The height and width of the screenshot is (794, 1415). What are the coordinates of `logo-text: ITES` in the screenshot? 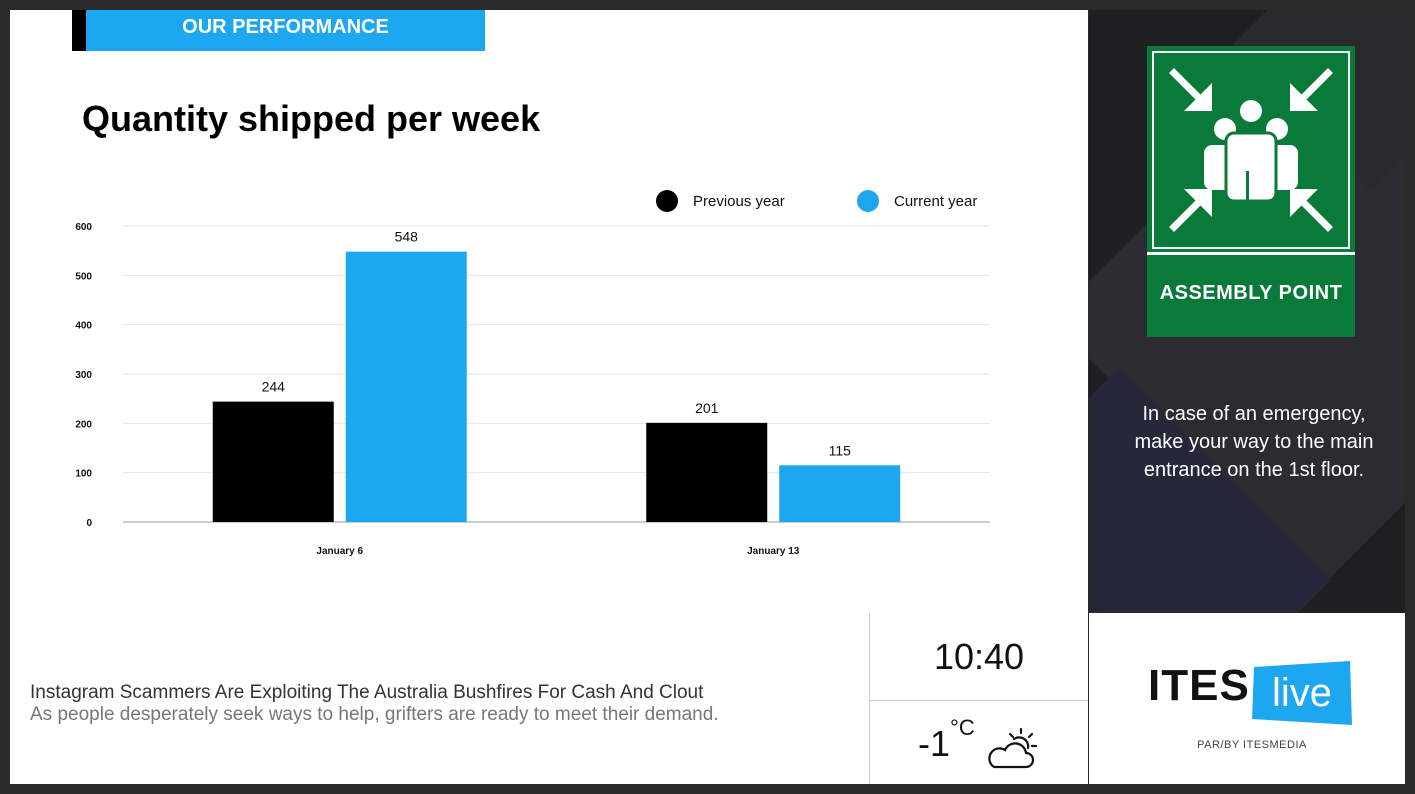 It's located at (1199, 685).